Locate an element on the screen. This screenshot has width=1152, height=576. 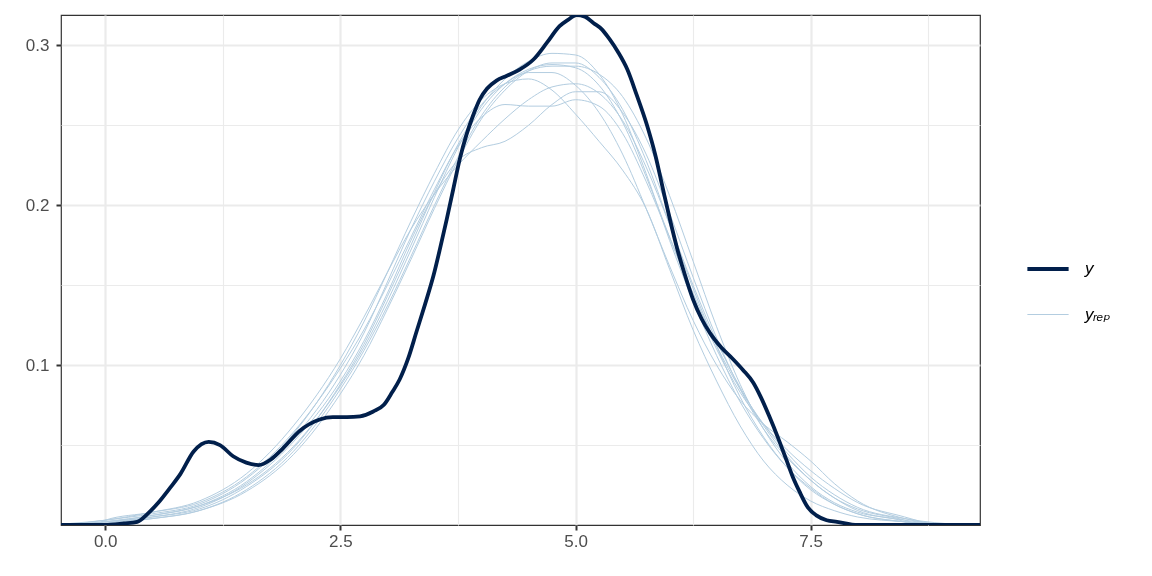
y-tick-label: 0.3 is located at coordinates (37, 45).